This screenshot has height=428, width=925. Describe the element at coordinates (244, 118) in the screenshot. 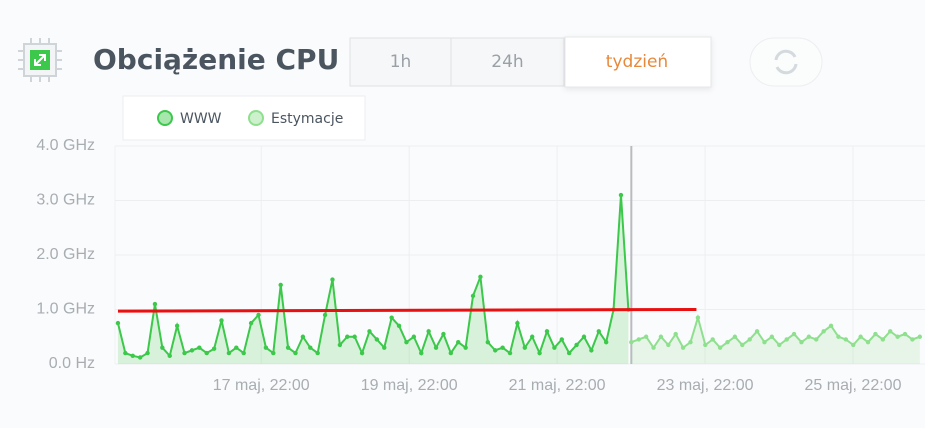

I see `legend-box` at that location.